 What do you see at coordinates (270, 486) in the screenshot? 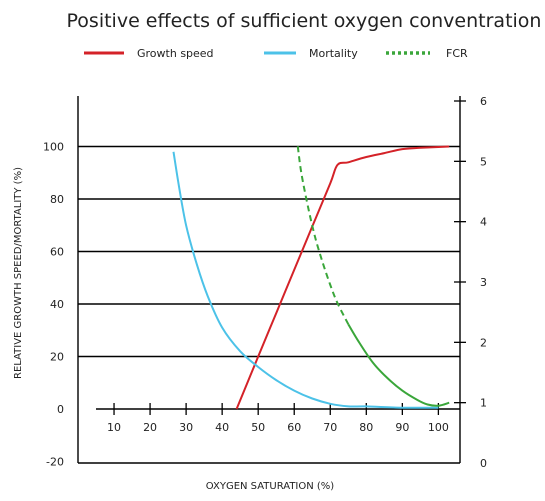
I see `x-axis-title: OXYGEN SATURATION (%)` at bounding box center [270, 486].